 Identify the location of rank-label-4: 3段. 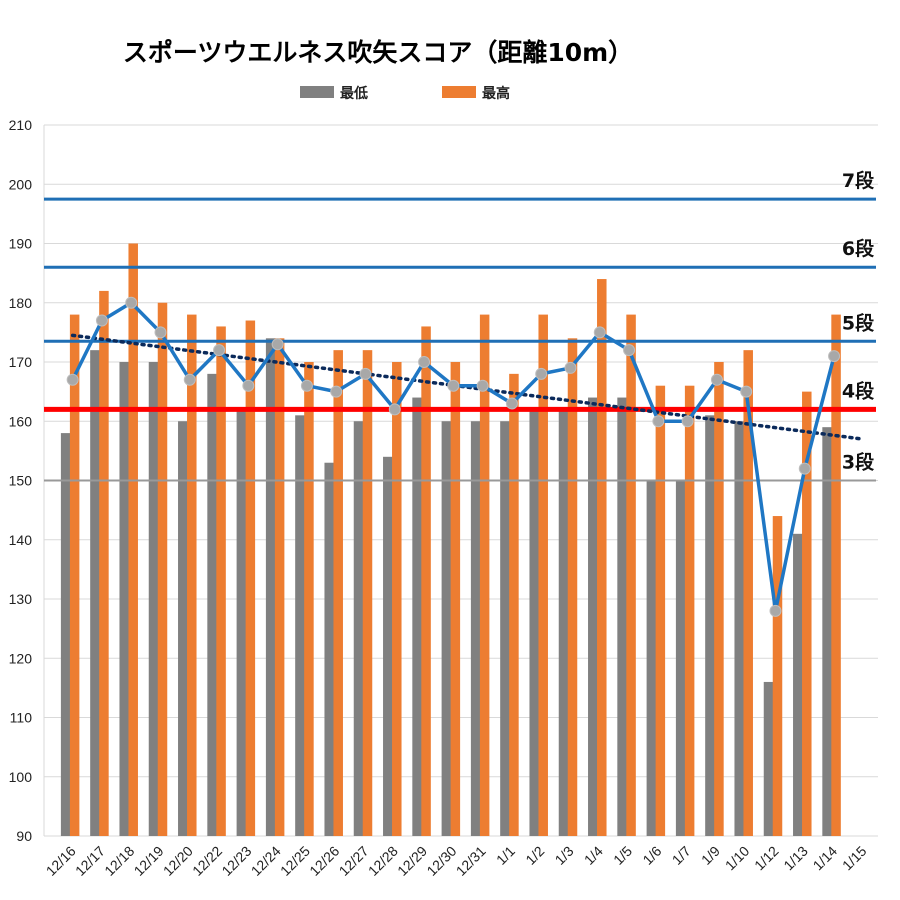
(858, 462).